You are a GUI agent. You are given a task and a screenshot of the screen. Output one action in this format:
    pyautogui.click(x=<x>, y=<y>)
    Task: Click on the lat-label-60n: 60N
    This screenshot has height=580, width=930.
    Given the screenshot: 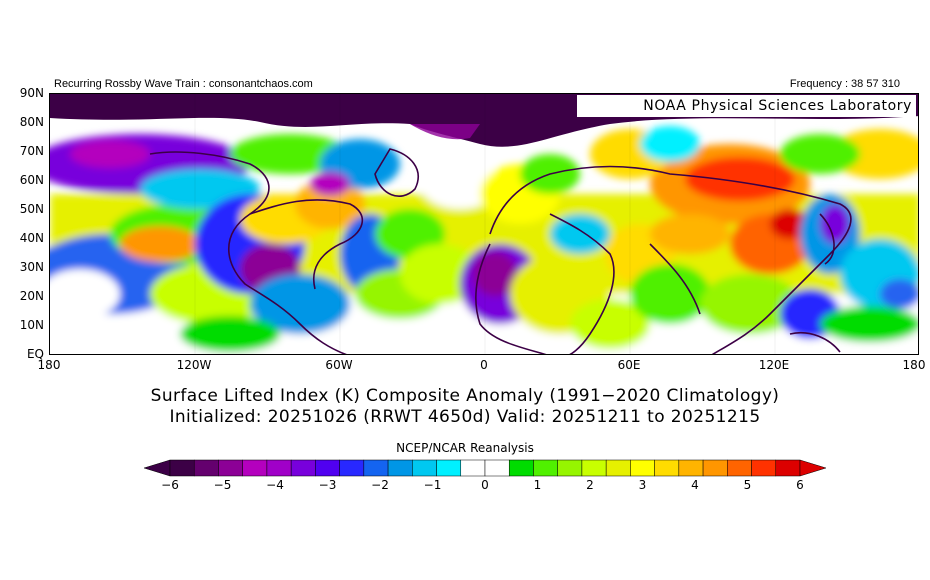 What is the action you would take?
    pyautogui.click(x=31, y=180)
    